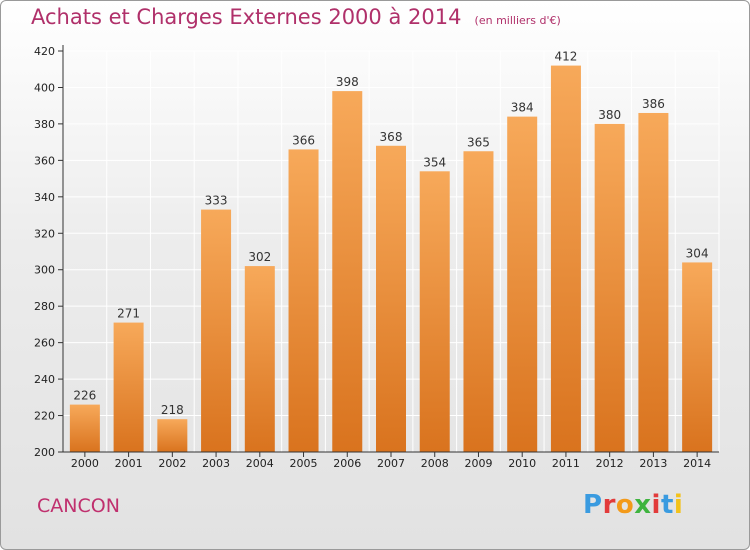  I want to click on x-tick-label: 2011, so click(566, 463).